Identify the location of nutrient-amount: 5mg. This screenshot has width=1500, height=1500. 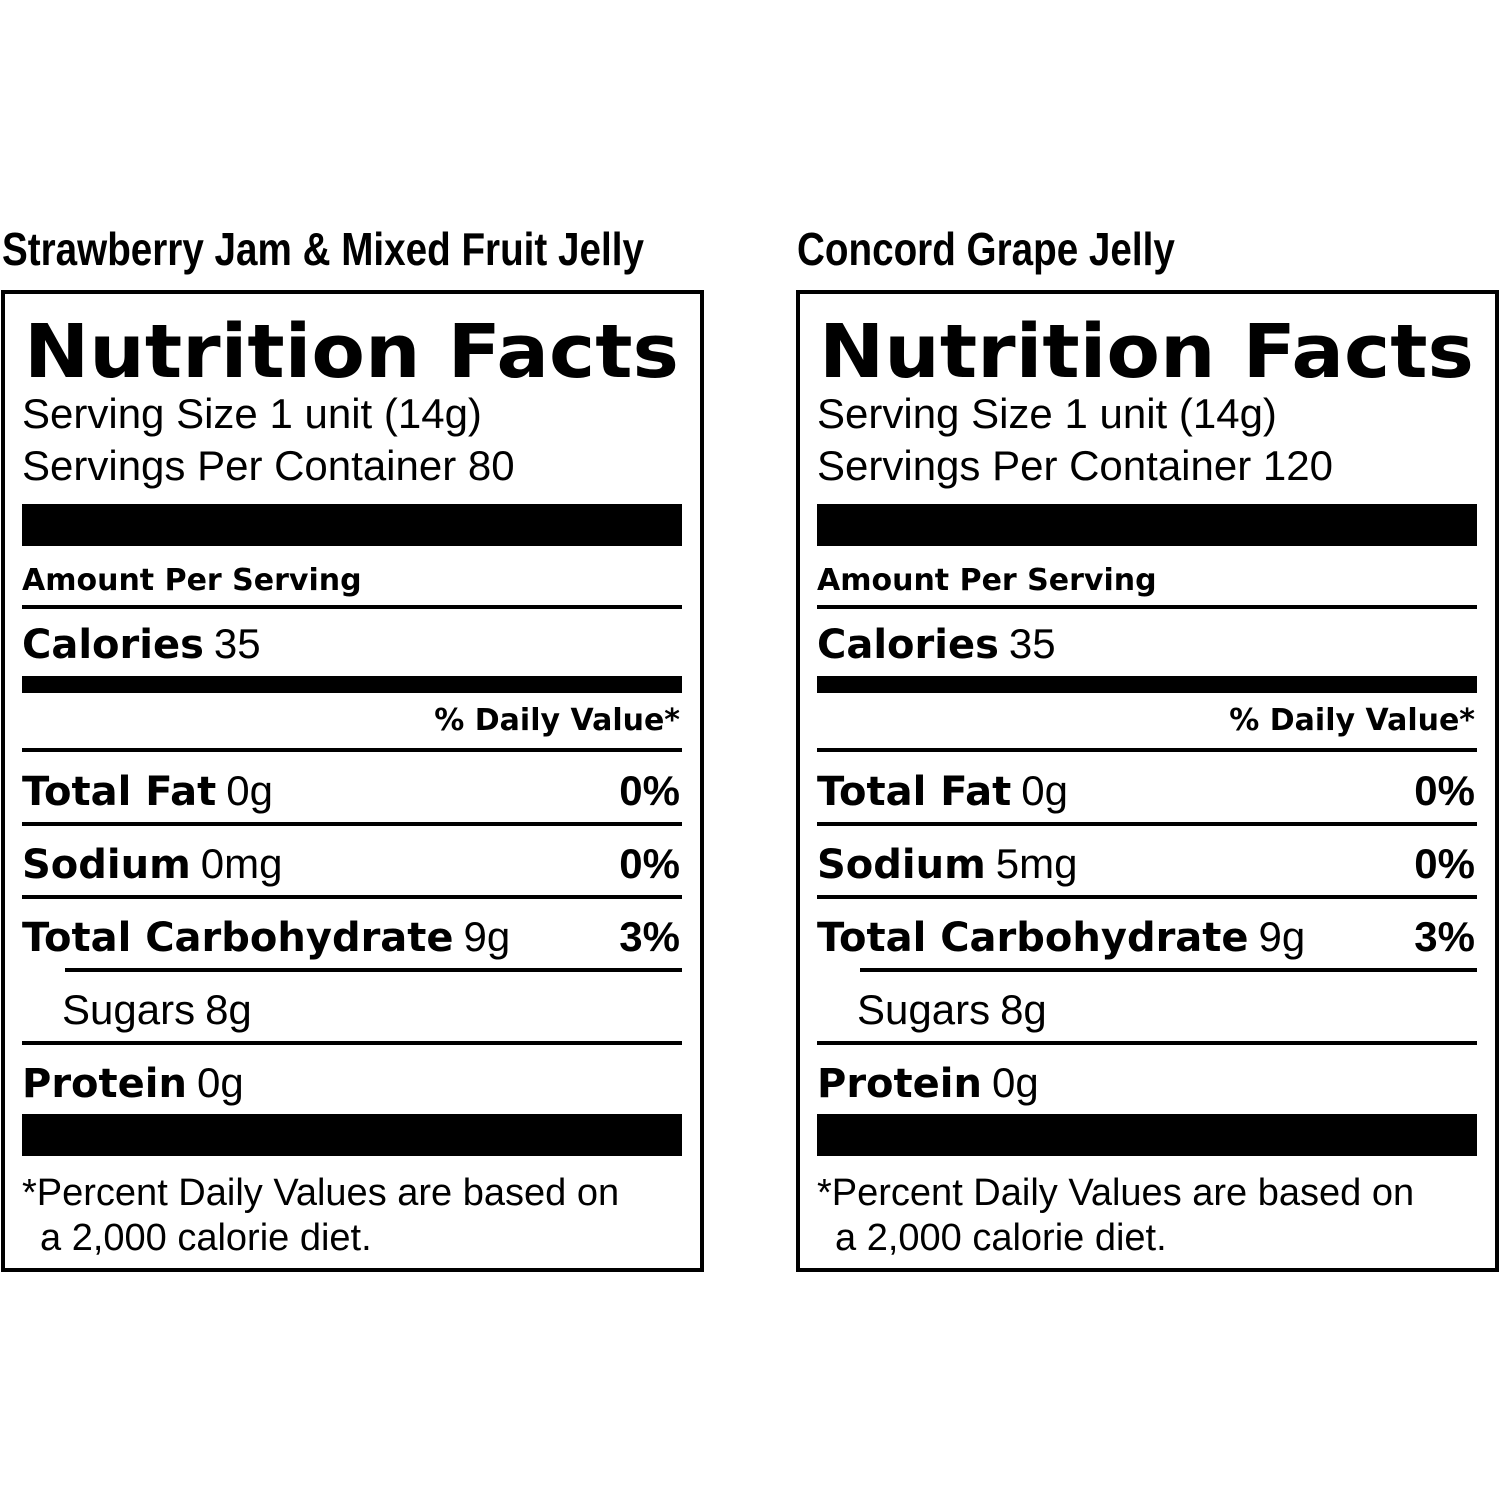
(1037, 863).